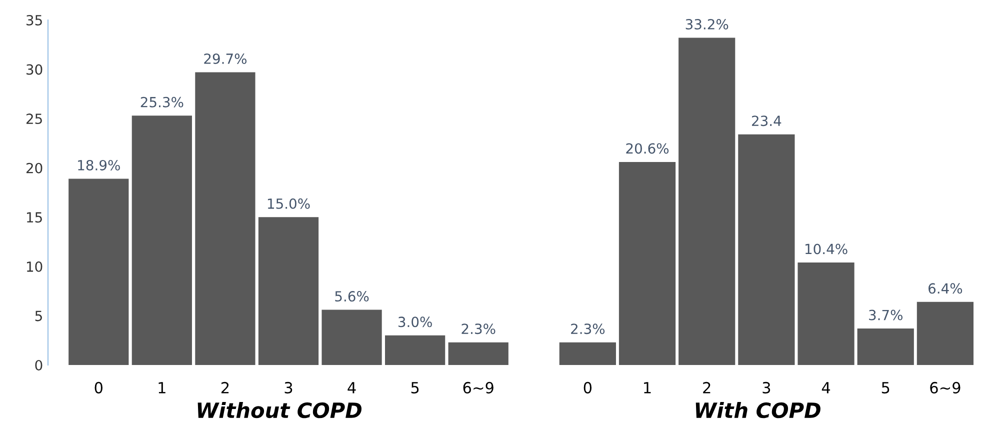 Image resolution: width=982 pixels, height=439 pixels. I want to click on data-label: 3.7%, so click(885, 315).